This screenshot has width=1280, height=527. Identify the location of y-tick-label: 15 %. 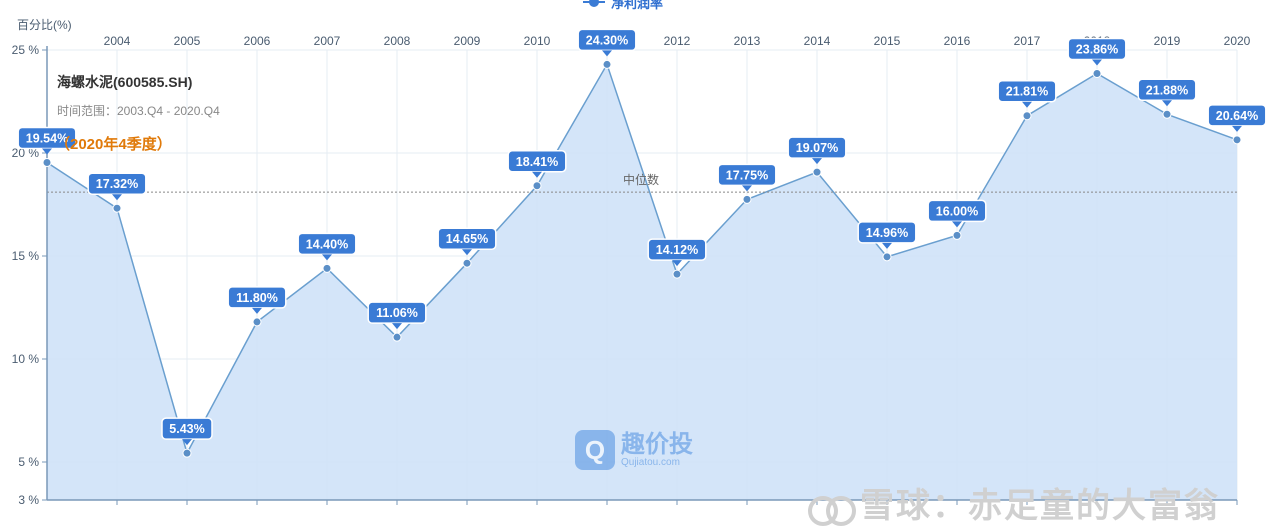
(26, 256).